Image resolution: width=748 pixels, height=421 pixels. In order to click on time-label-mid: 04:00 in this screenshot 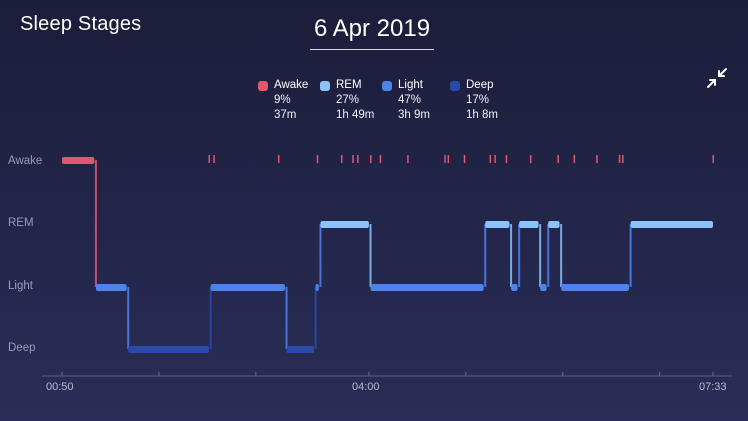, I will do `click(366, 387)`.